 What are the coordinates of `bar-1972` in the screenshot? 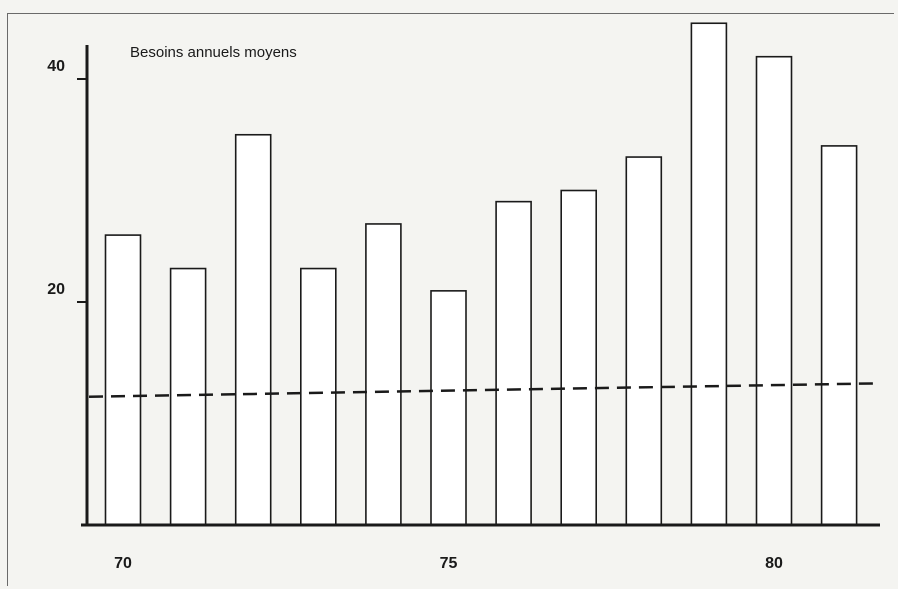 It's located at (253, 329).